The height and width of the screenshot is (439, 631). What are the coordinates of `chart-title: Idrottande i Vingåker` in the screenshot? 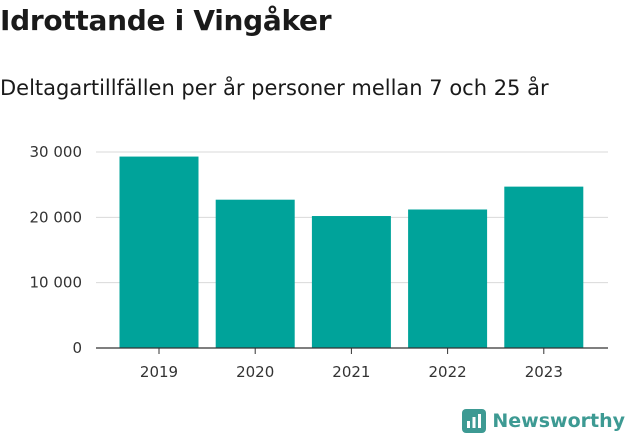 It's located at (166, 20).